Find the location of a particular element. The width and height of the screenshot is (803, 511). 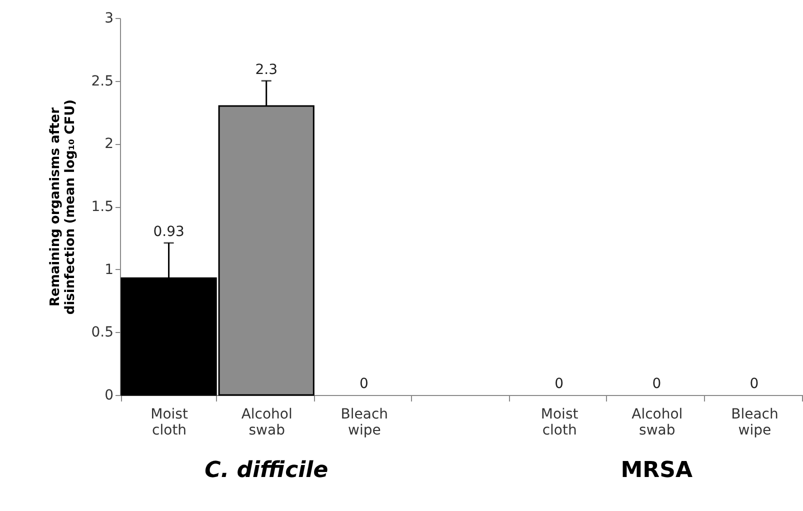

y-tick-label: 2 is located at coordinates (109, 144).